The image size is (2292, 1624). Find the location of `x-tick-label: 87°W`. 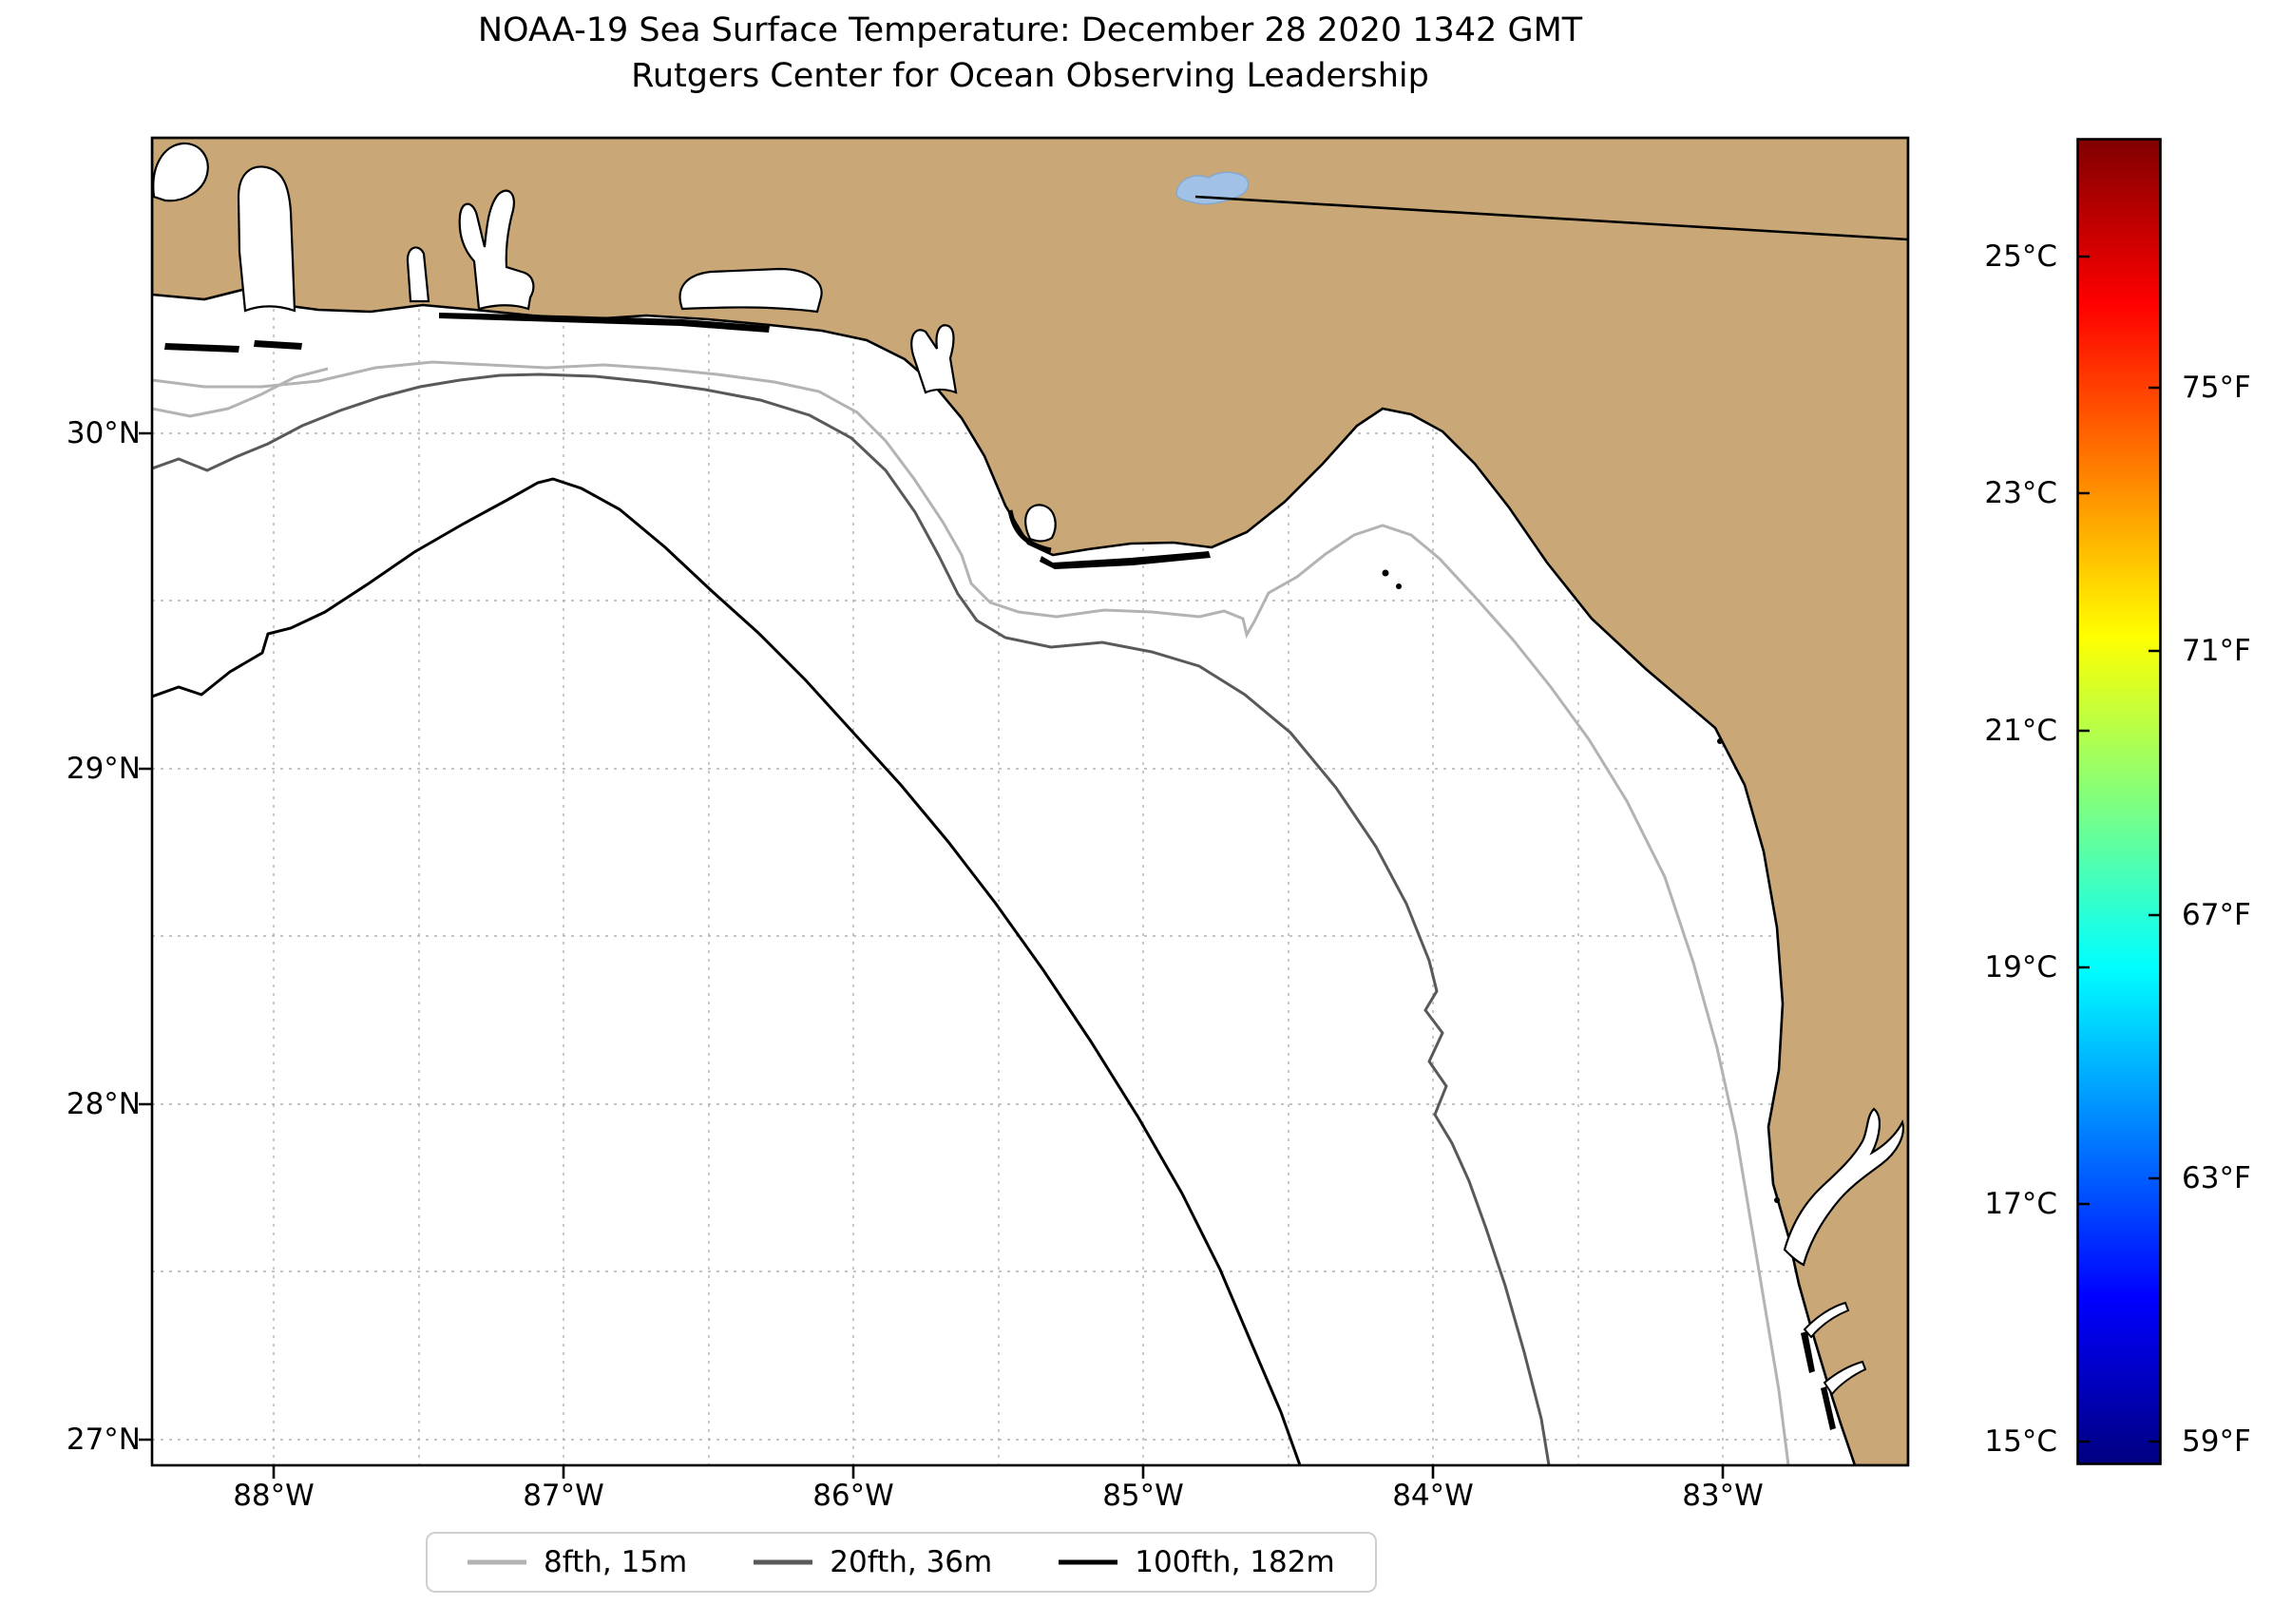

x-tick-label: 87°W is located at coordinates (563, 1496).